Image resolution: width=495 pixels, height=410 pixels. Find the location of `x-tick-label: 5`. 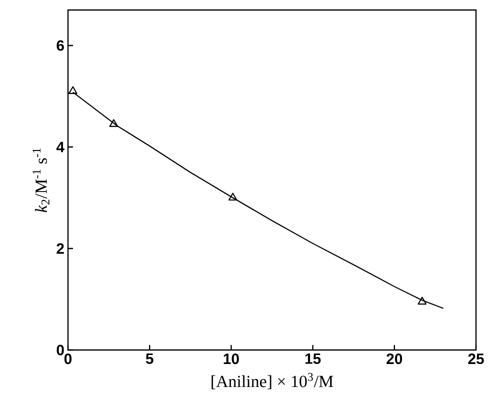

x-tick-label: 5 is located at coordinates (150, 359).